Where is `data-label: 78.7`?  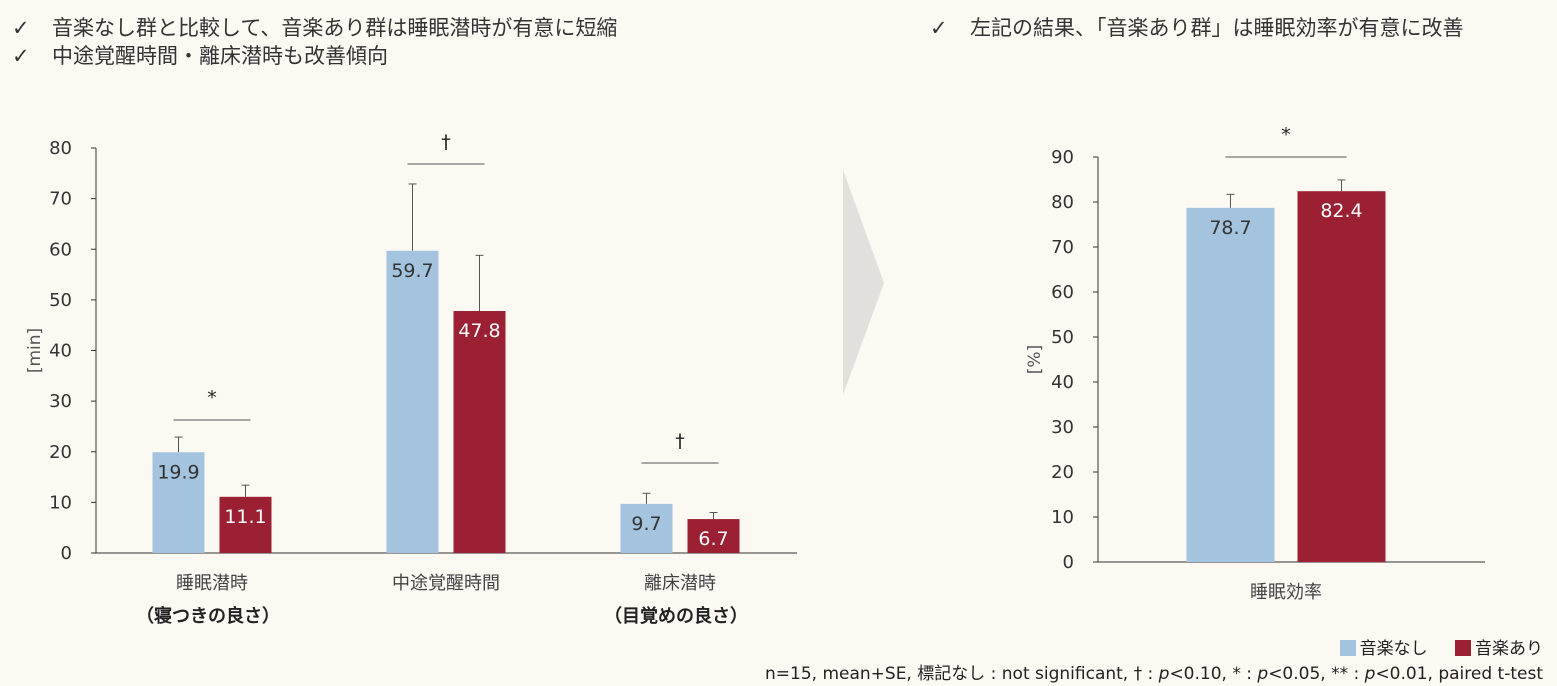 data-label: 78.7 is located at coordinates (1230, 228).